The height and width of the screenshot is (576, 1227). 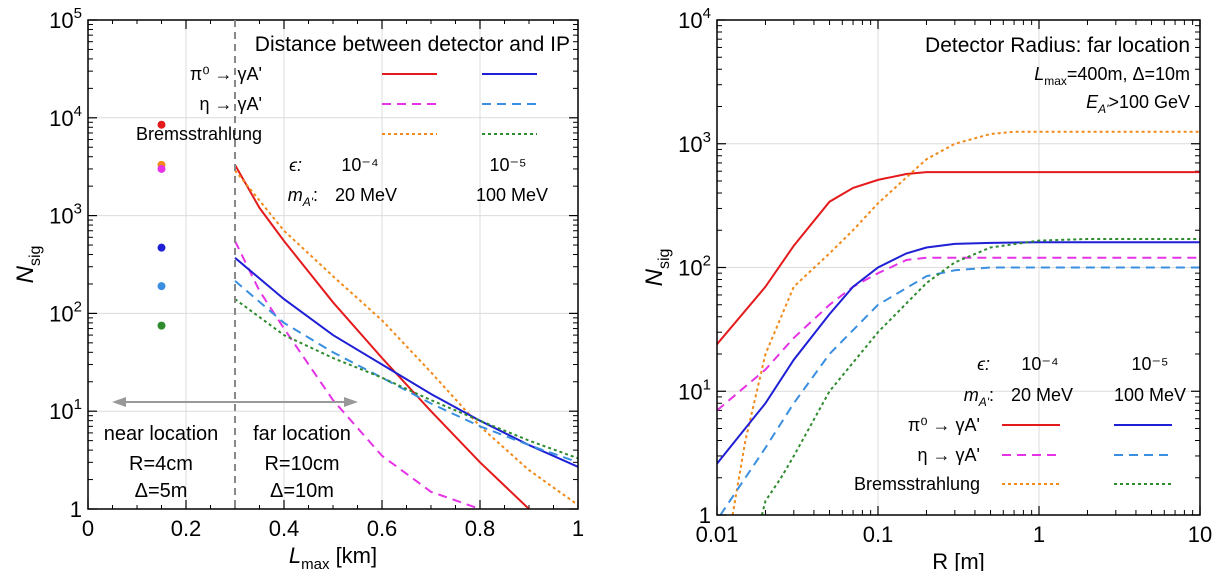 I want to click on near-location-title: near location, so click(x=161, y=434).